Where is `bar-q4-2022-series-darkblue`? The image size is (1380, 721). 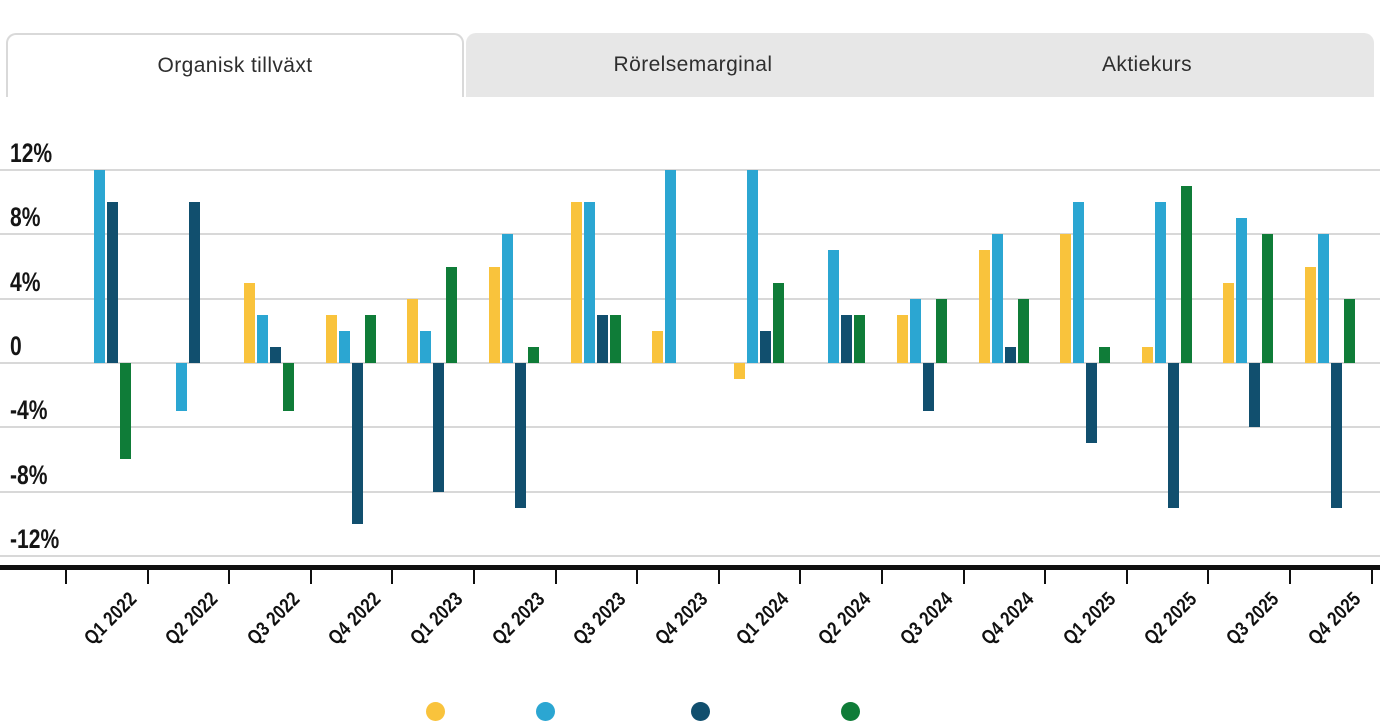
bar-q4-2022-series-darkblue is located at coordinates (357, 443).